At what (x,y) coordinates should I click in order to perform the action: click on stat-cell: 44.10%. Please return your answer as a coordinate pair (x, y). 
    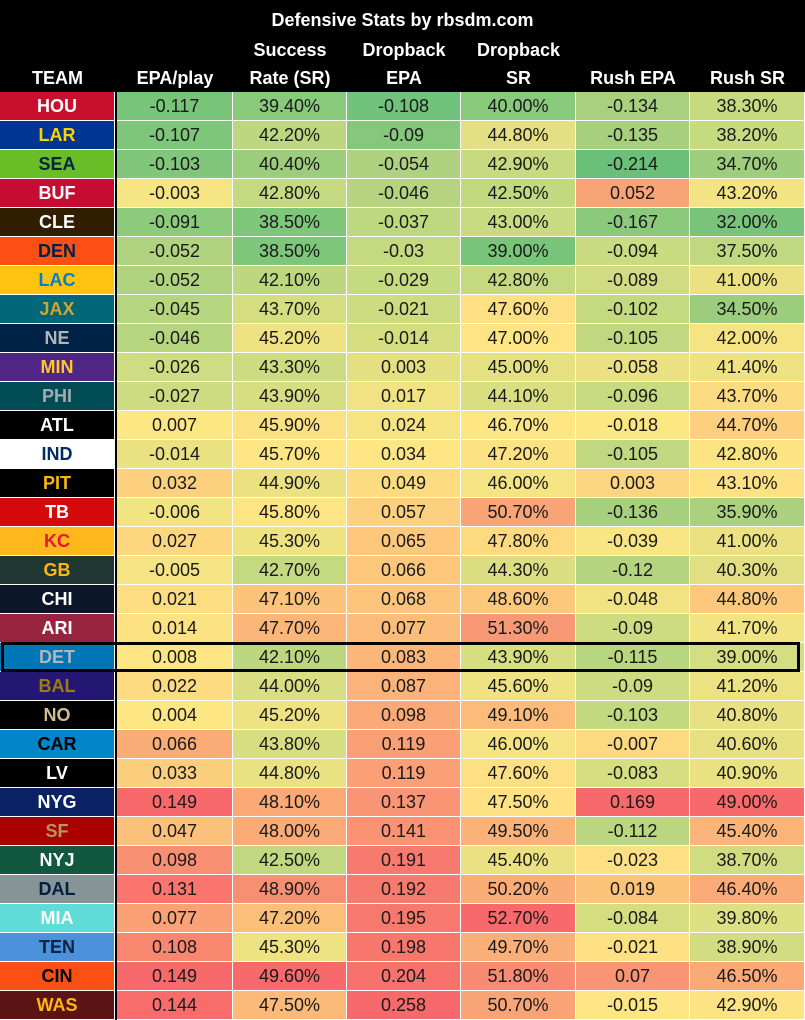
    Looking at the image, I should click on (518, 396).